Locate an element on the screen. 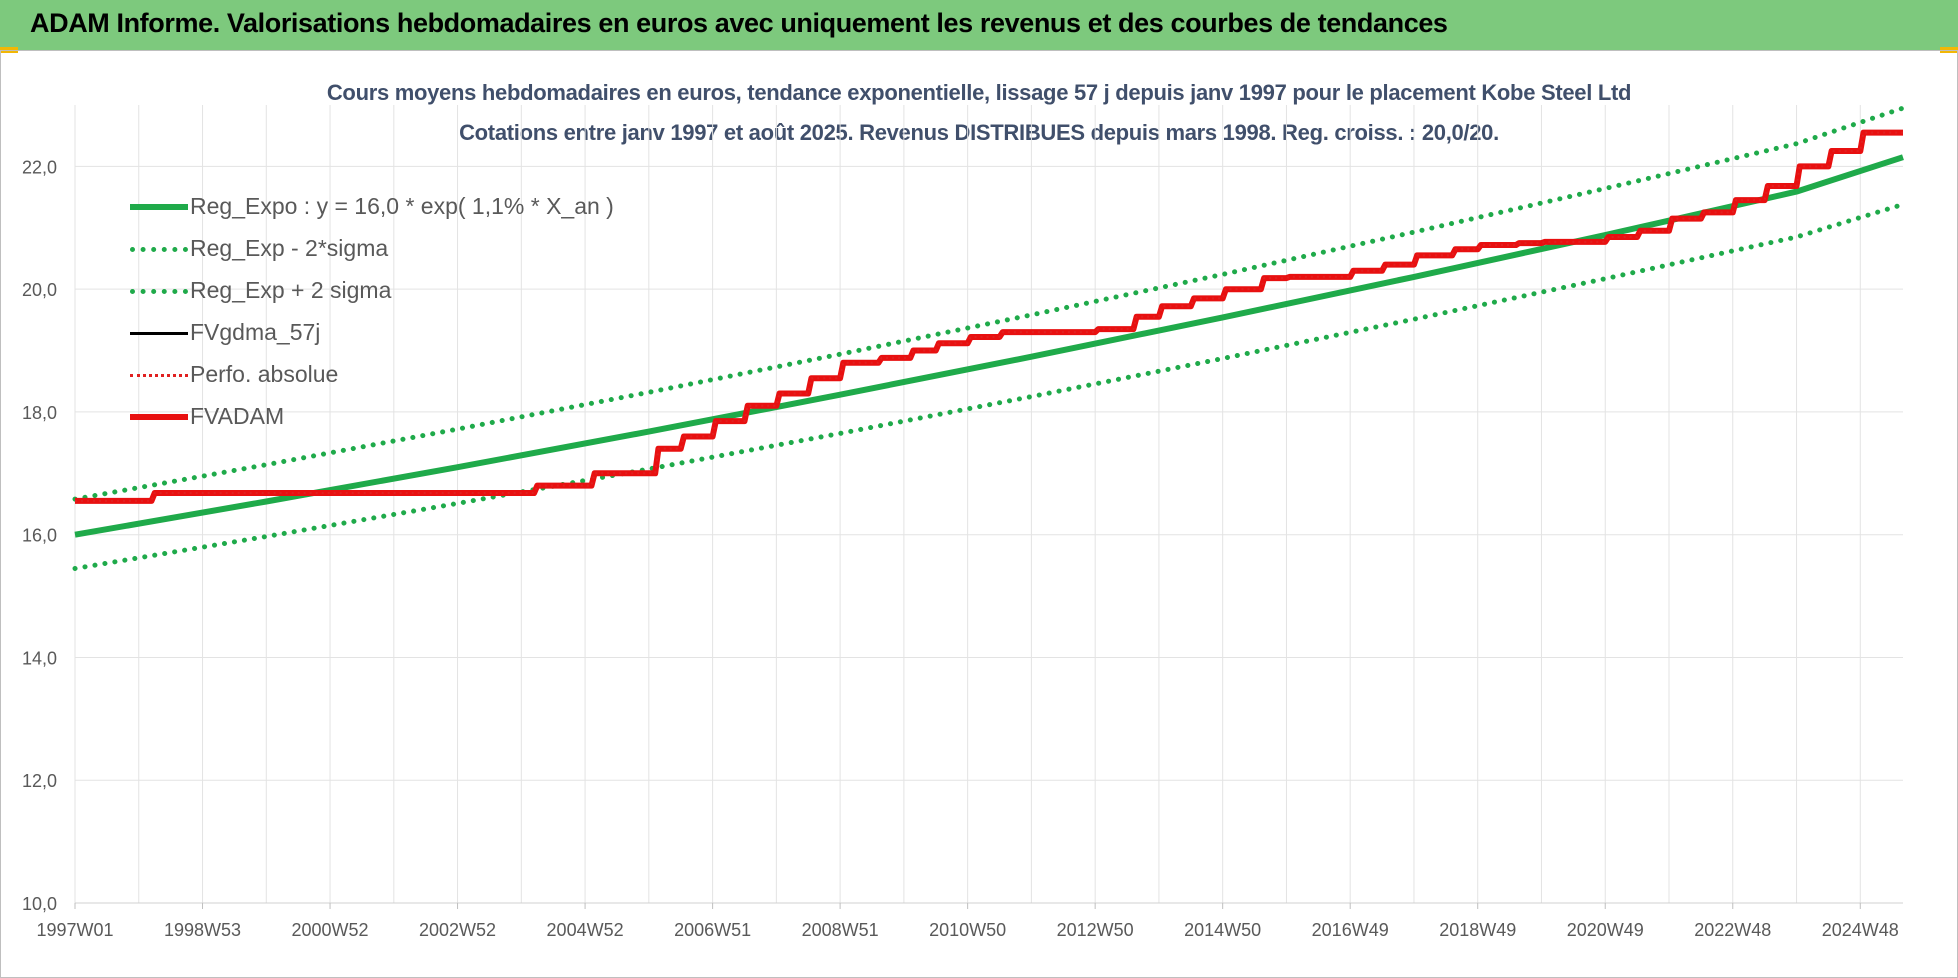 This screenshot has width=1958, height=978. legend-label: FVADAM is located at coordinates (237, 416).